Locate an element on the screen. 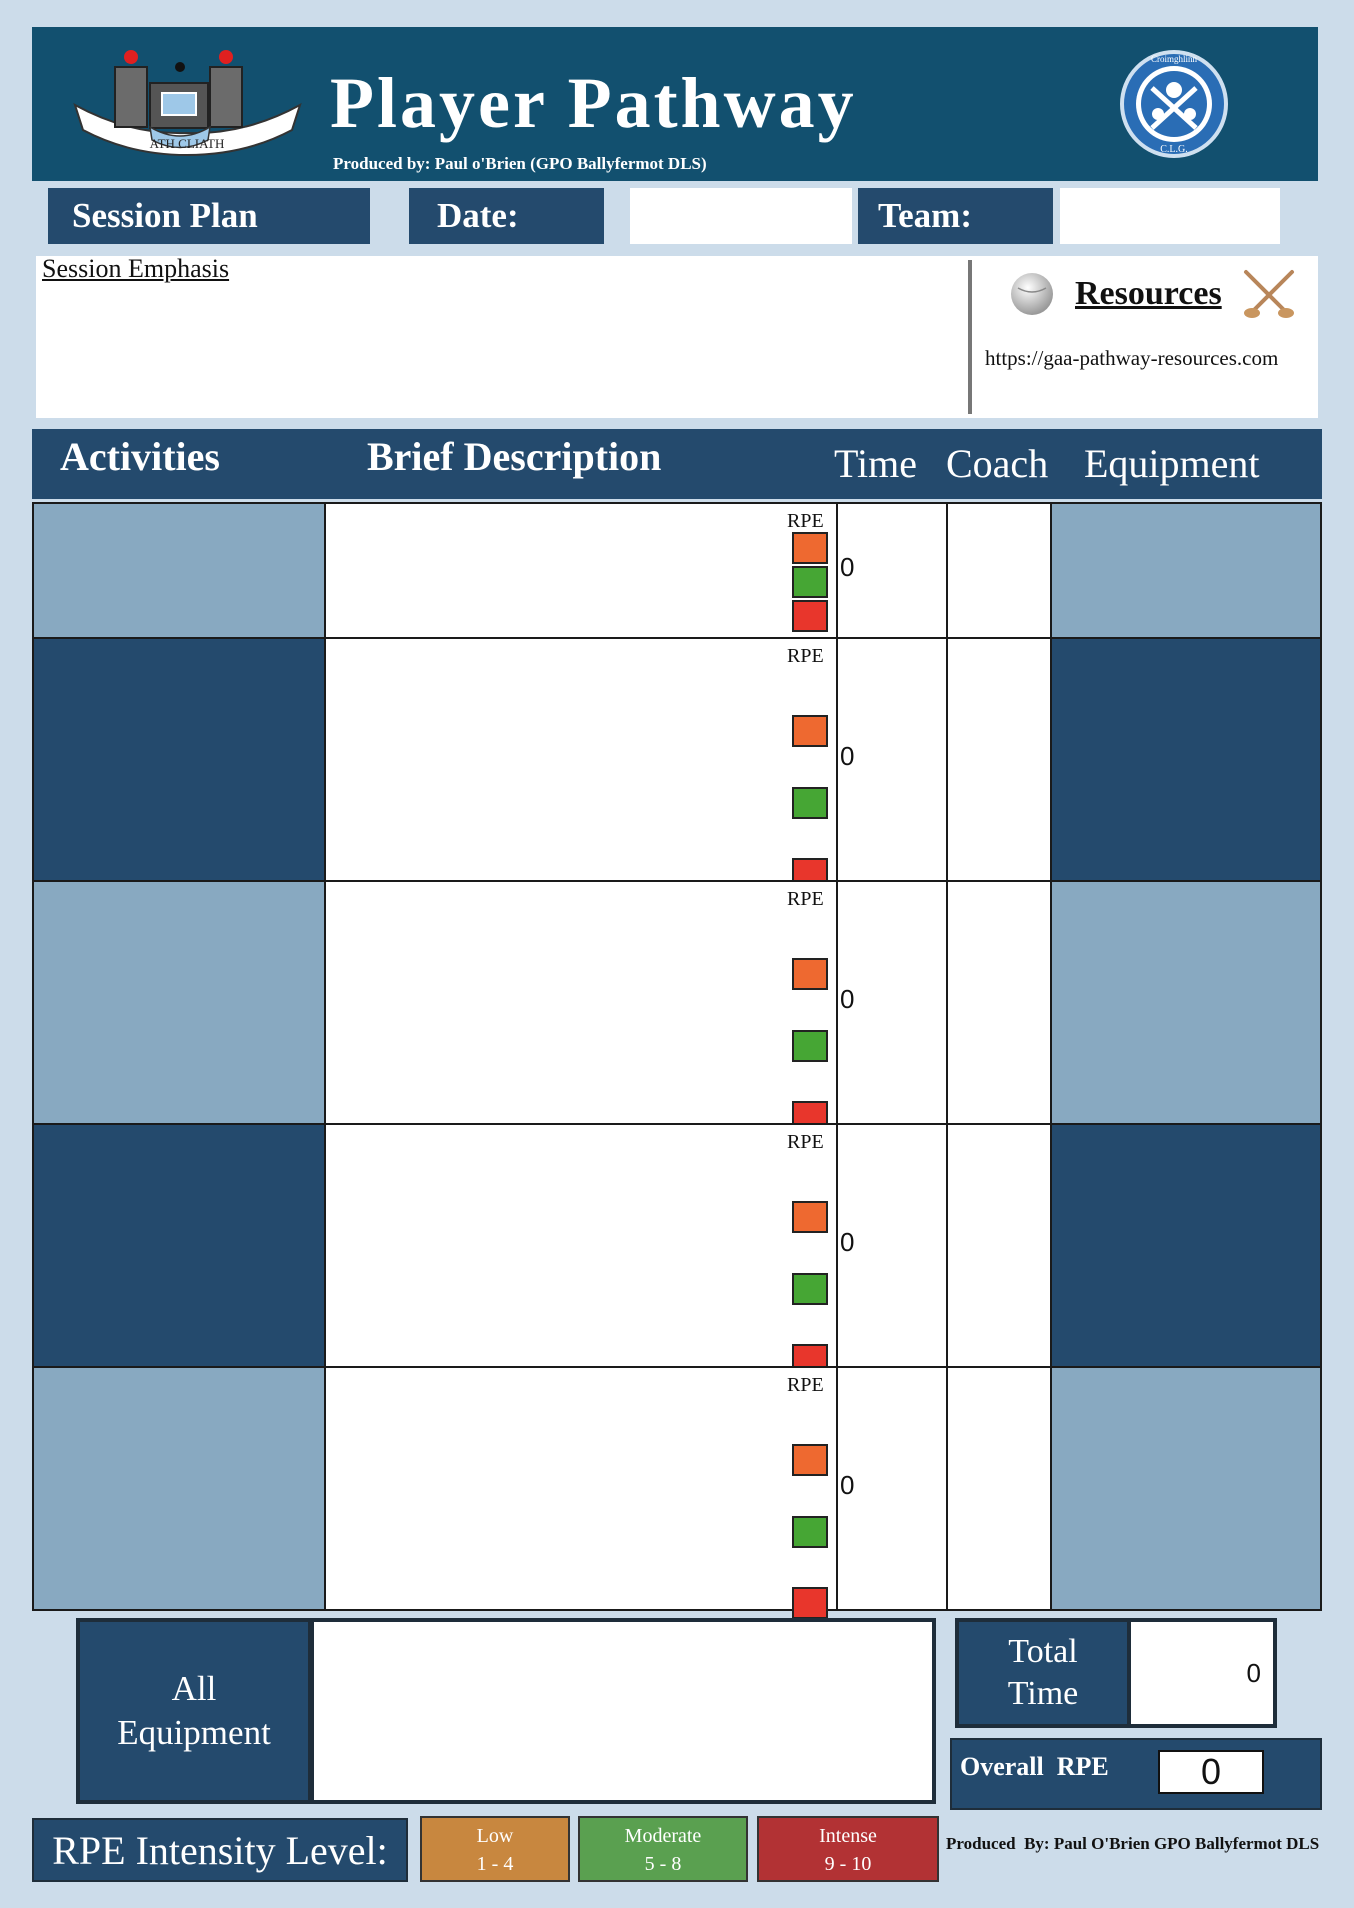  crest-bottom-text: C.L.G. is located at coordinates (1174, 149).